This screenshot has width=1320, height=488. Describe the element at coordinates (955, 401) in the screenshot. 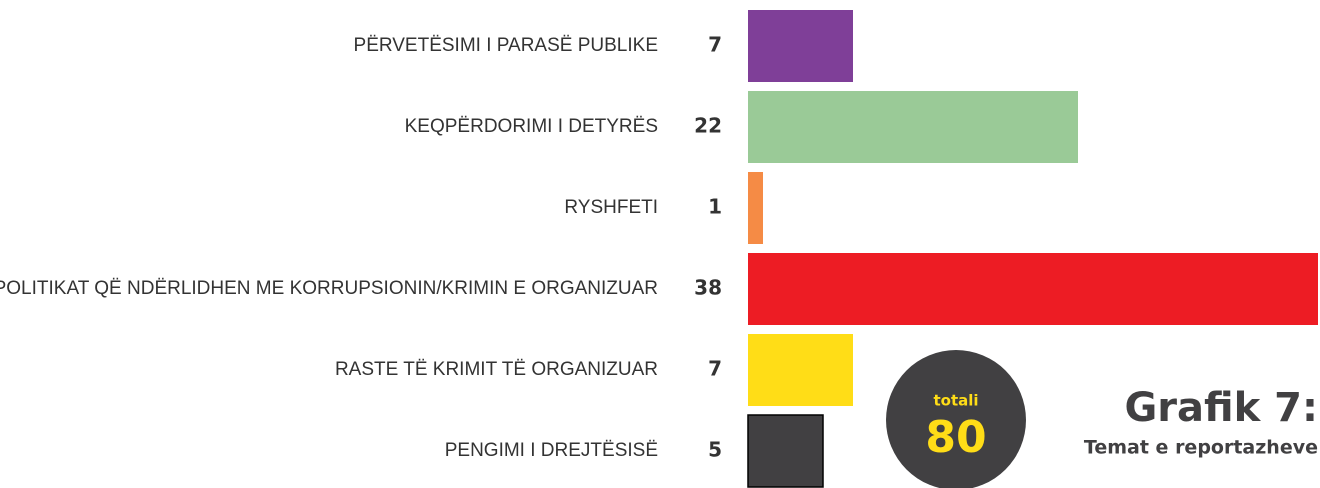

I see `total-label: totali` at that location.